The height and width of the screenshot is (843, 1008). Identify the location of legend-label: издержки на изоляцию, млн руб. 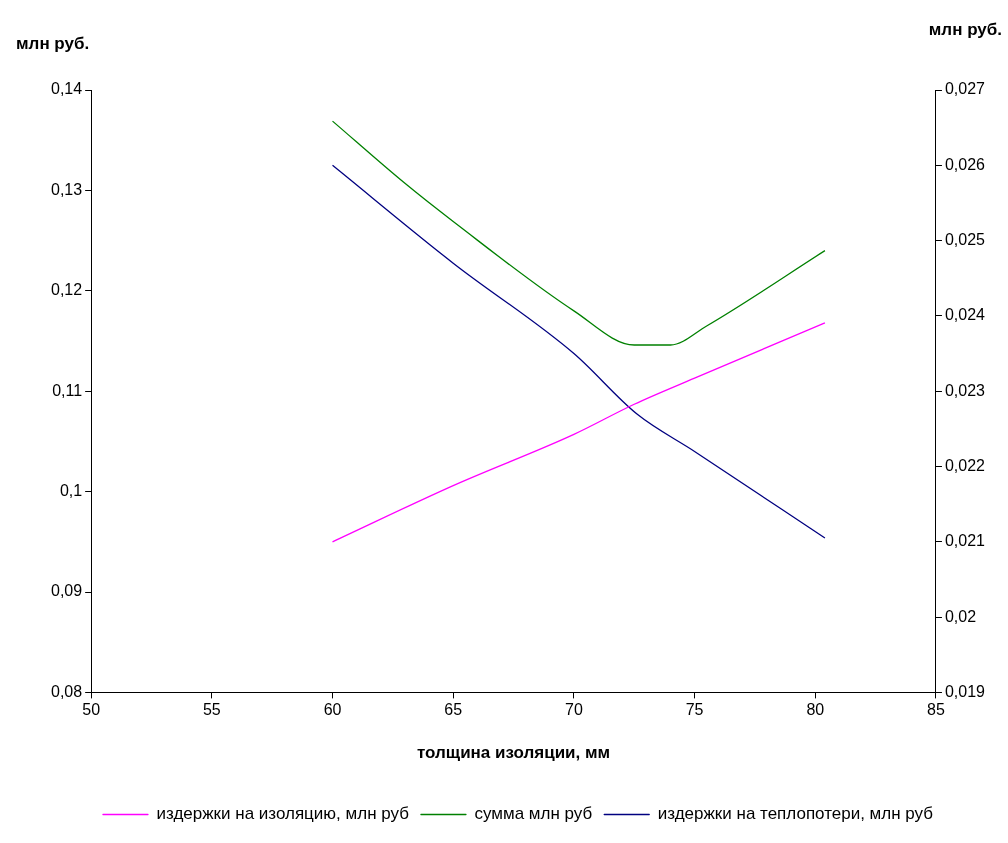
(283, 814).